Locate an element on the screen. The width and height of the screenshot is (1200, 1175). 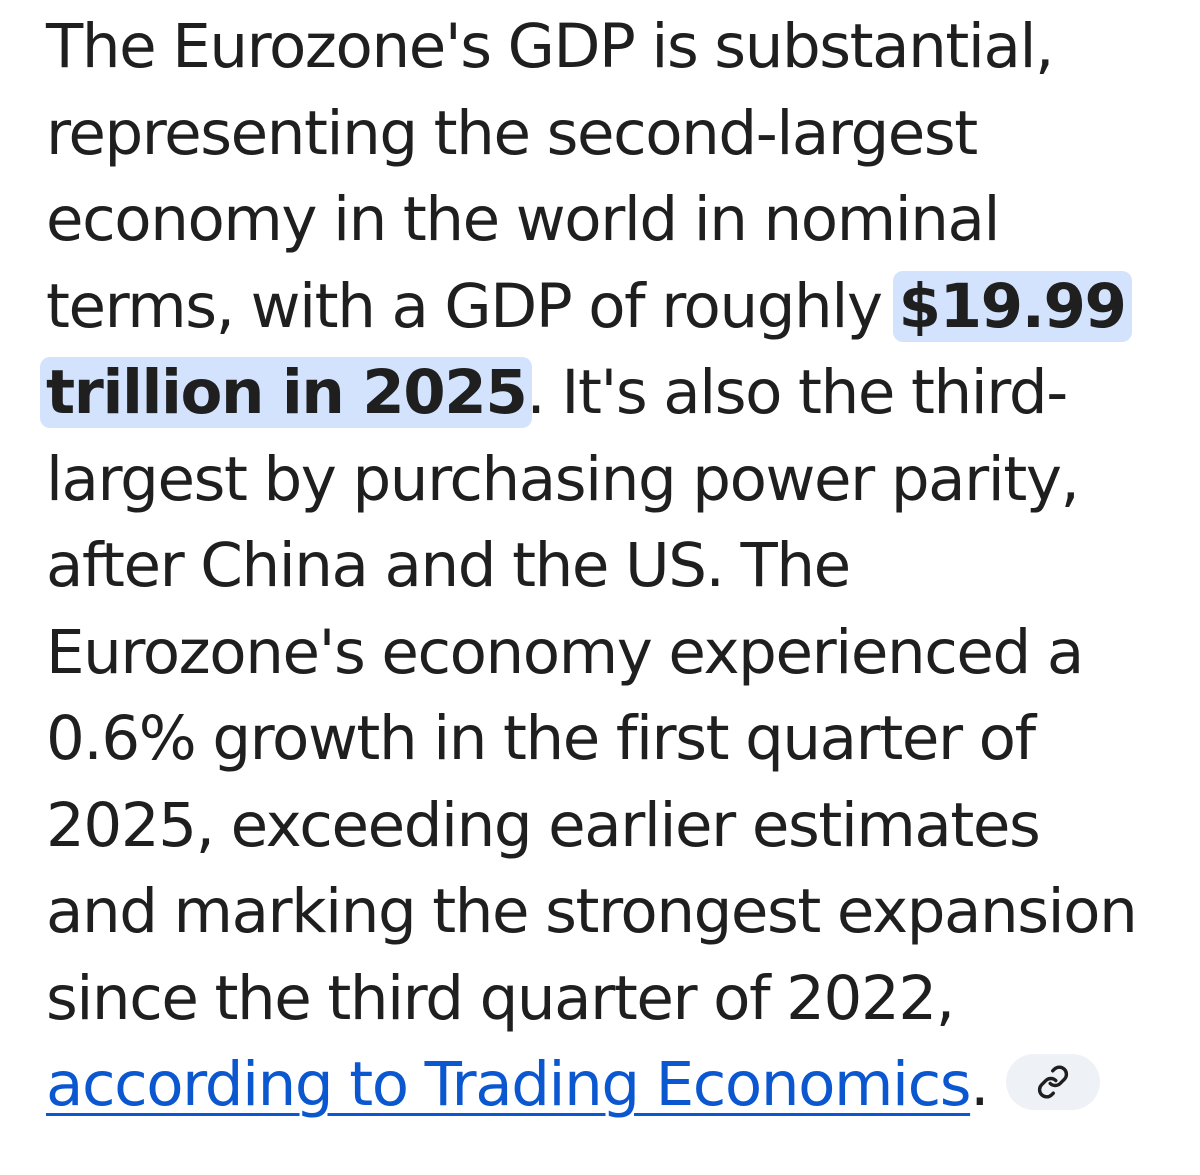
link-icon is located at coordinates (1053, 1082).